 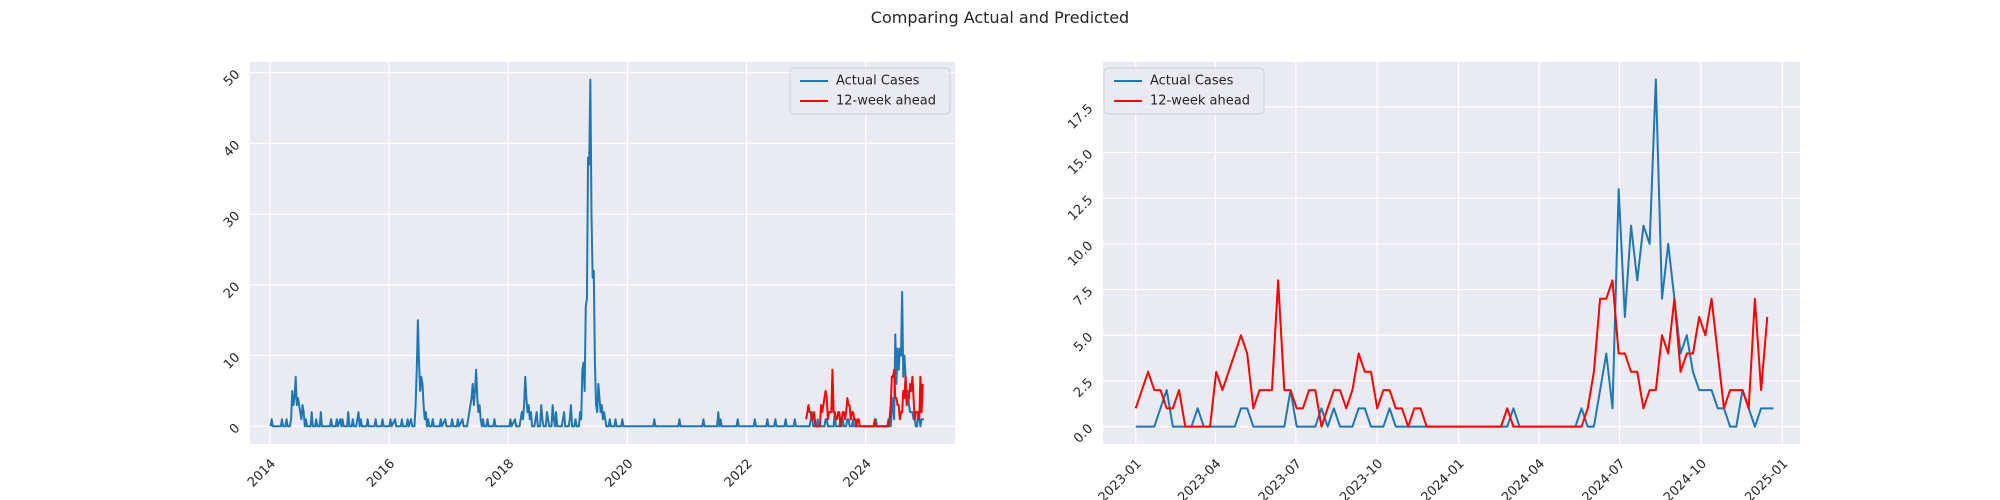 What do you see at coordinates (232, 149) in the screenshot?
I see `y-tick-label: 40` at bounding box center [232, 149].